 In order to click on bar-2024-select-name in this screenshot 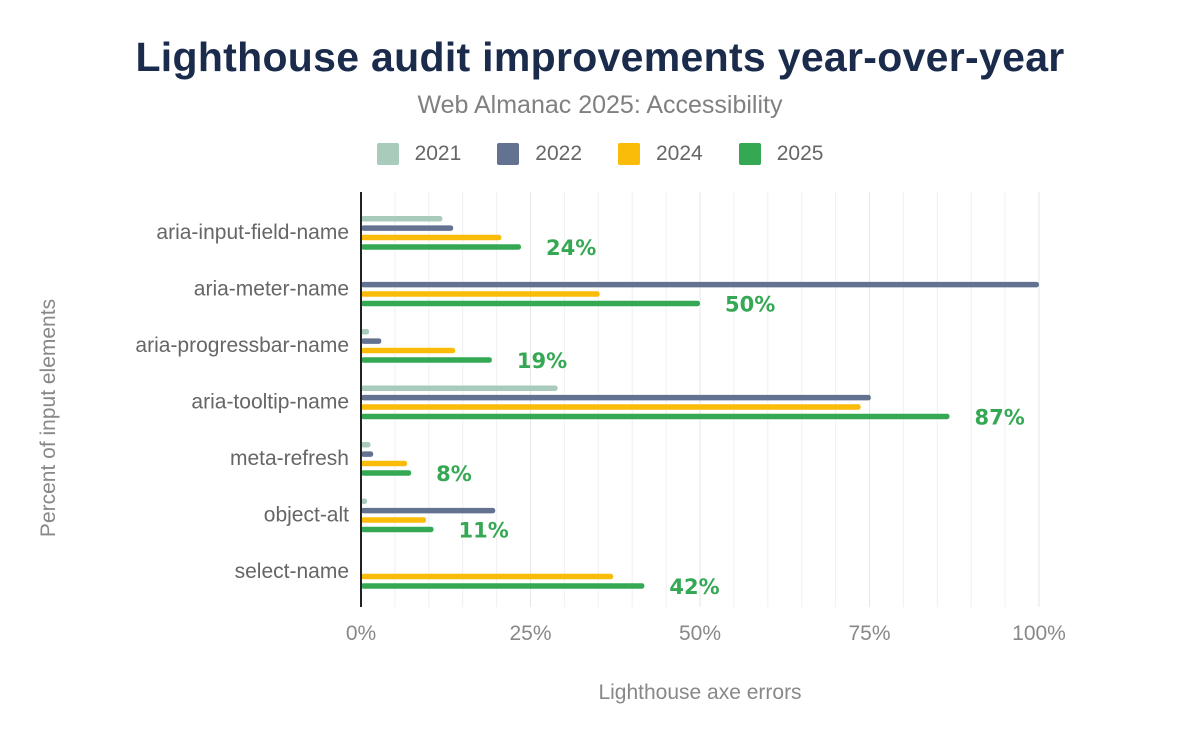, I will do `click(487, 576)`.